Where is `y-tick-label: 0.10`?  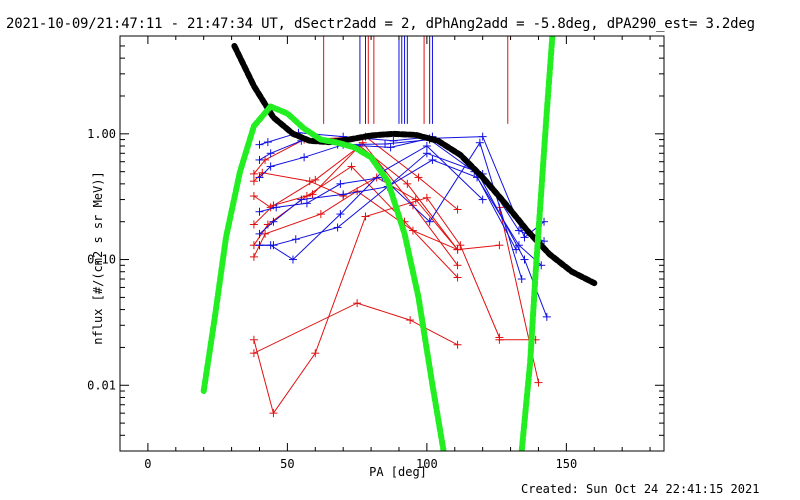
y-tick-label: 0.10 is located at coordinates (101, 260).